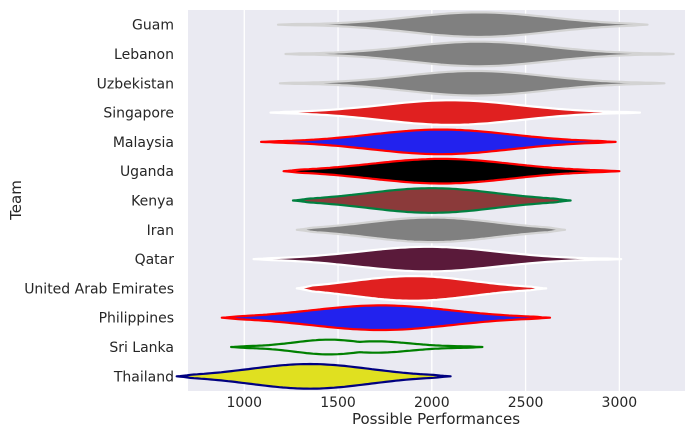 The width and height of the screenshot is (693, 437). What do you see at coordinates (144, 55) in the screenshot?
I see `y-tick-label: Lebanon` at bounding box center [144, 55].